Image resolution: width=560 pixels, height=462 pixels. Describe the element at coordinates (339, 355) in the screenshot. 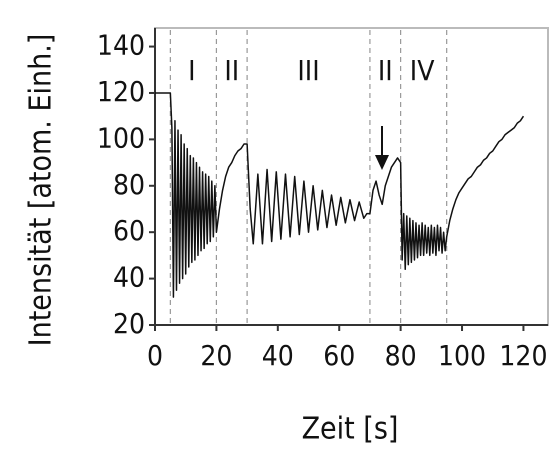

I see `x-tick-label: 60` at that location.